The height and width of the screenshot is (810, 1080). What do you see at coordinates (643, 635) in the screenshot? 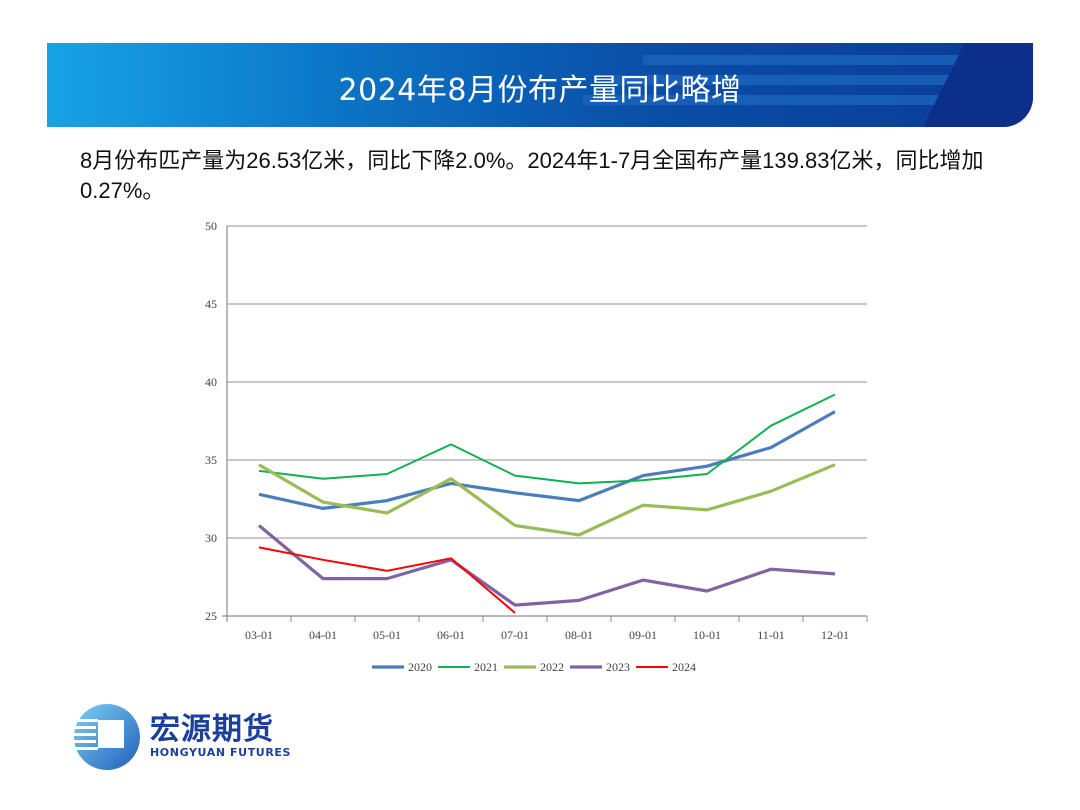
I see `x-tick-label: 09-01` at bounding box center [643, 635].